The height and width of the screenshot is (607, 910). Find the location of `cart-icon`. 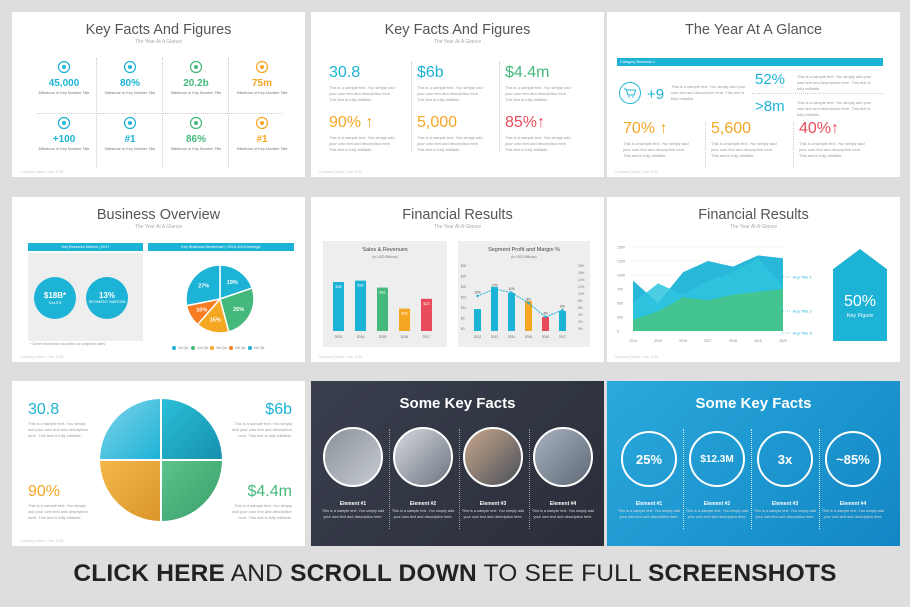

cart-icon is located at coordinates (630, 93).